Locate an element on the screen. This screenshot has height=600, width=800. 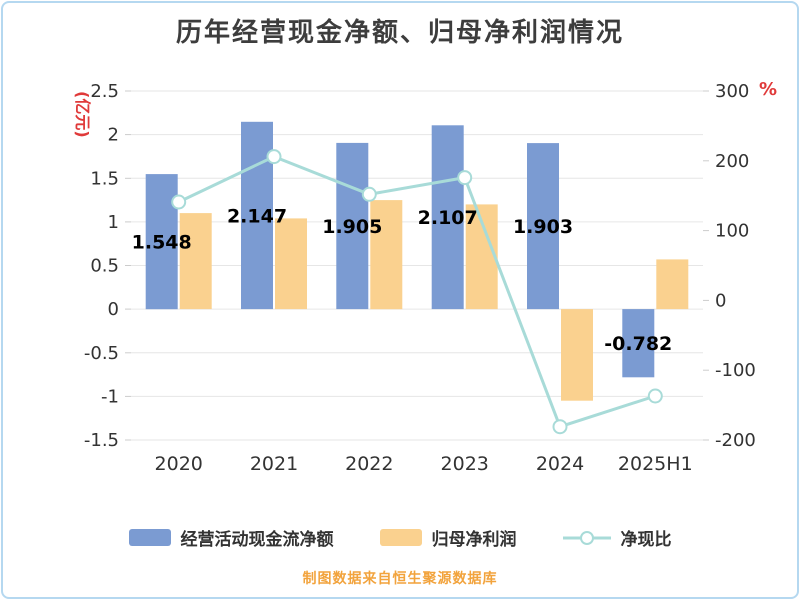
cash-ratio-point-2025H1 is located at coordinates (655, 396).